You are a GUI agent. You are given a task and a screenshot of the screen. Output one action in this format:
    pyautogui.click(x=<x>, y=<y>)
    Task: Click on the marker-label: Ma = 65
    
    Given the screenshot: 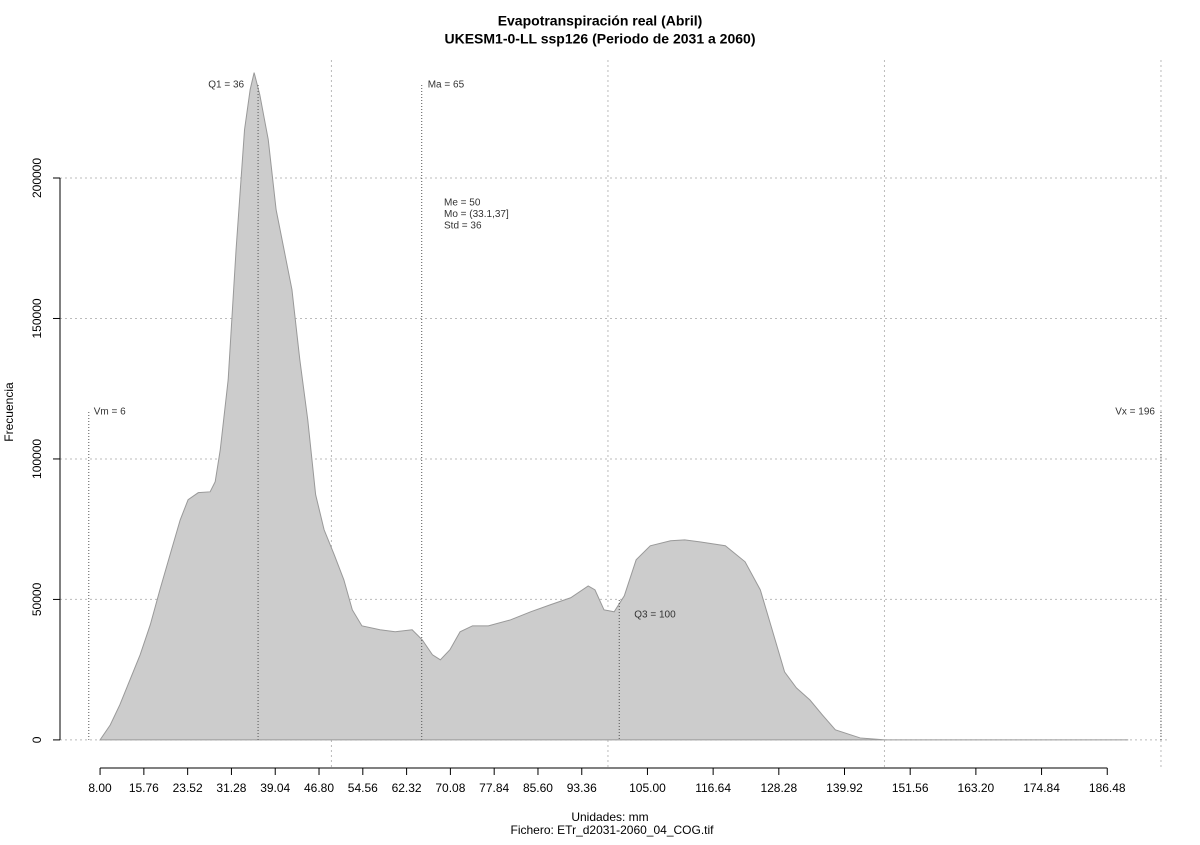 What is the action you would take?
    pyautogui.click(x=446, y=85)
    